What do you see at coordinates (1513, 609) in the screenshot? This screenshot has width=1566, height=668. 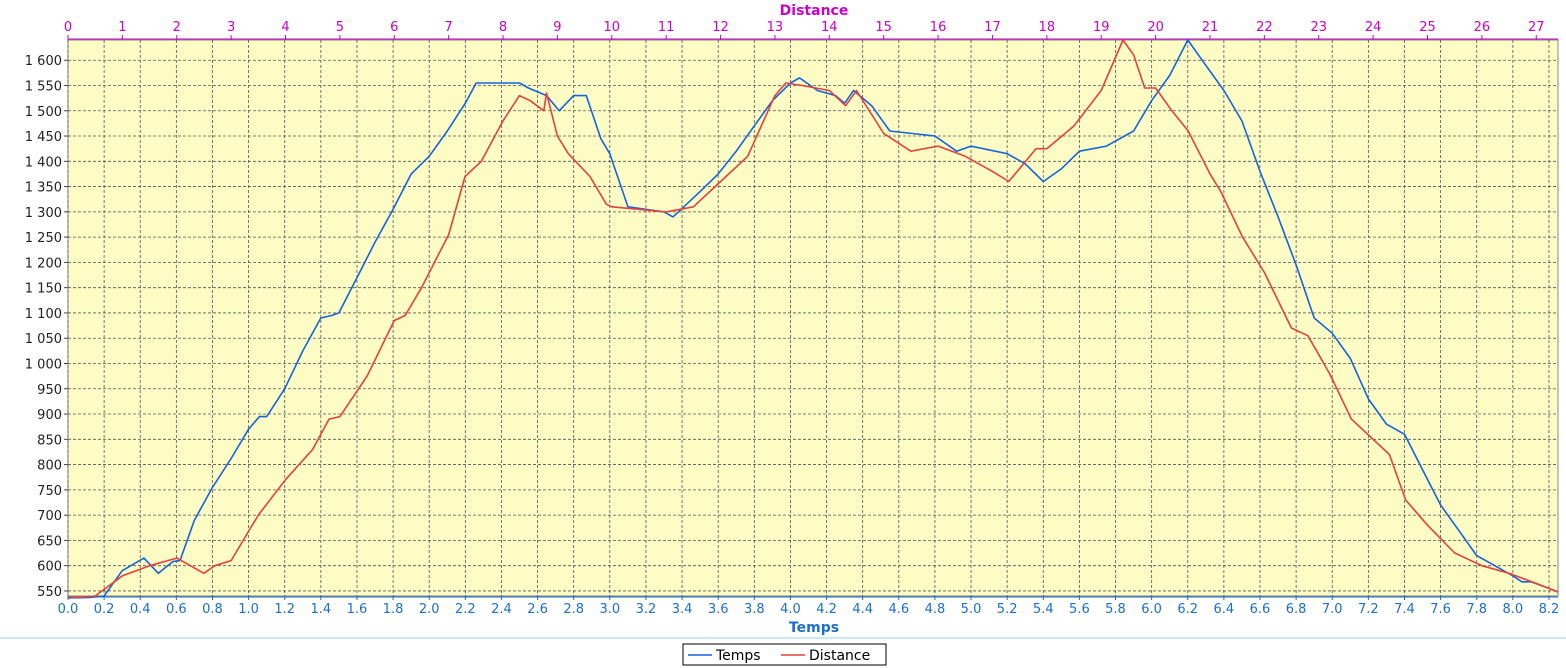 I see `x-bottom-tick-label: 8.0` at bounding box center [1513, 609].